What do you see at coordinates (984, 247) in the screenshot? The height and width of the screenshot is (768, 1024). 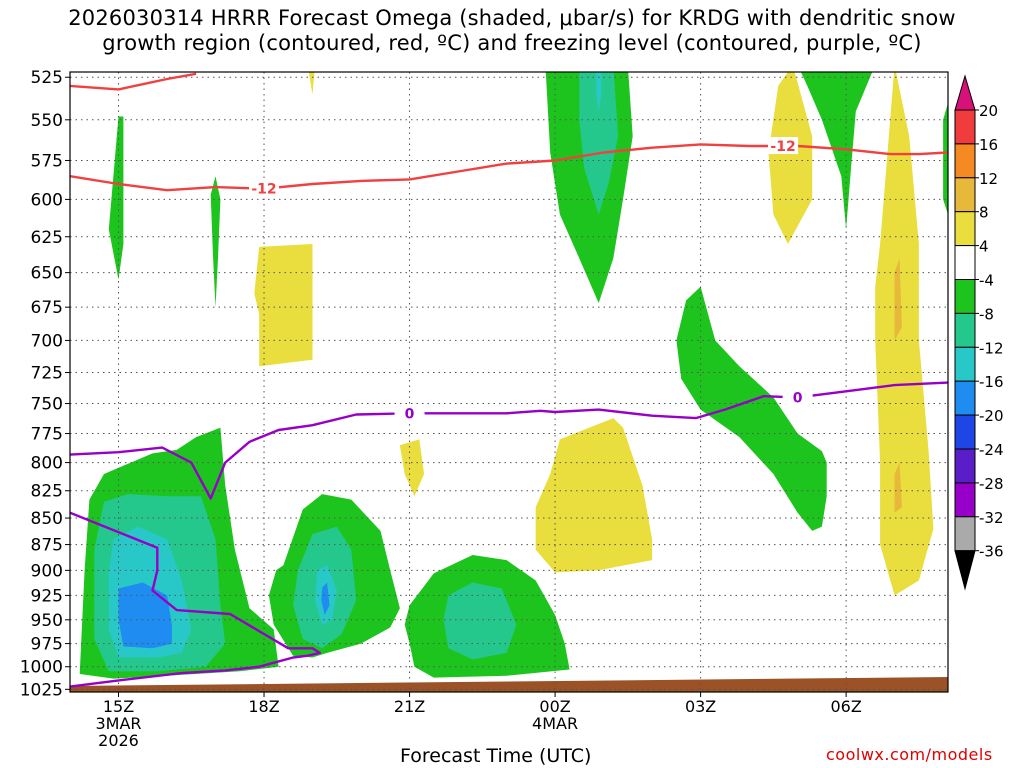 I see `colorbar-label-4: 4` at bounding box center [984, 247].